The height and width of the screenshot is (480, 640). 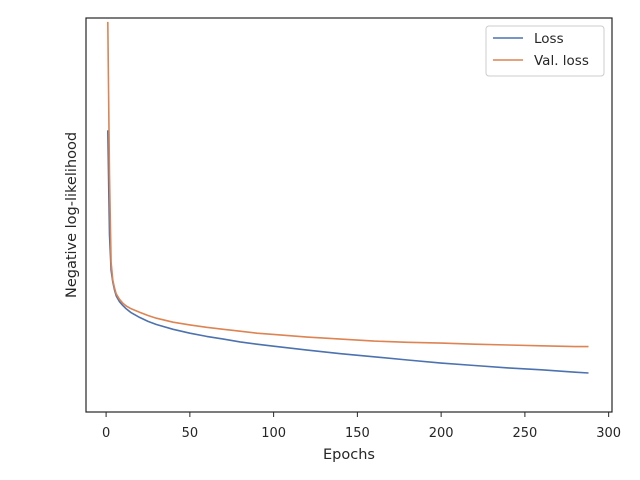 What do you see at coordinates (524, 433) in the screenshot?
I see `x-tick-label: 250` at bounding box center [524, 433].